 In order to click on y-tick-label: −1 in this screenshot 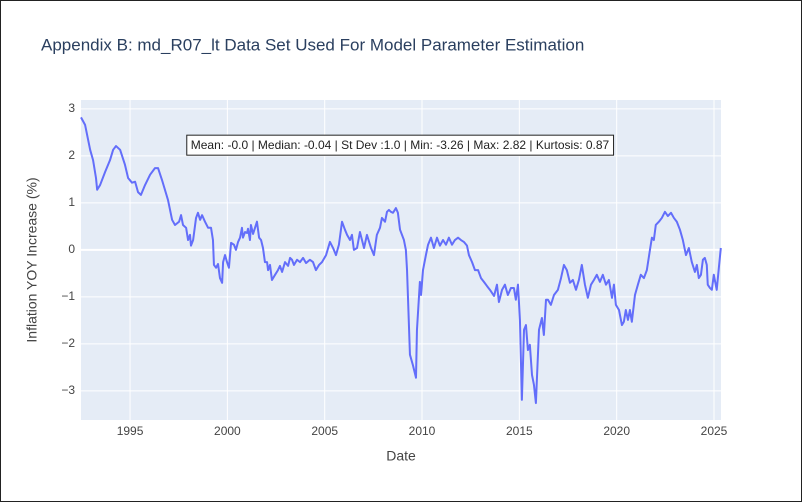, I will do `click(68, 296)`.